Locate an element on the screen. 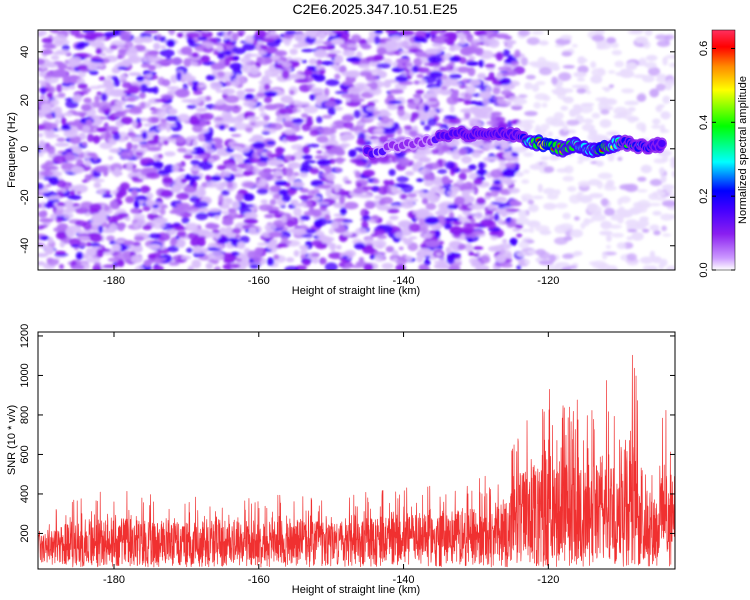  y-tick-label: 200 is located at coordinates (25, 533).